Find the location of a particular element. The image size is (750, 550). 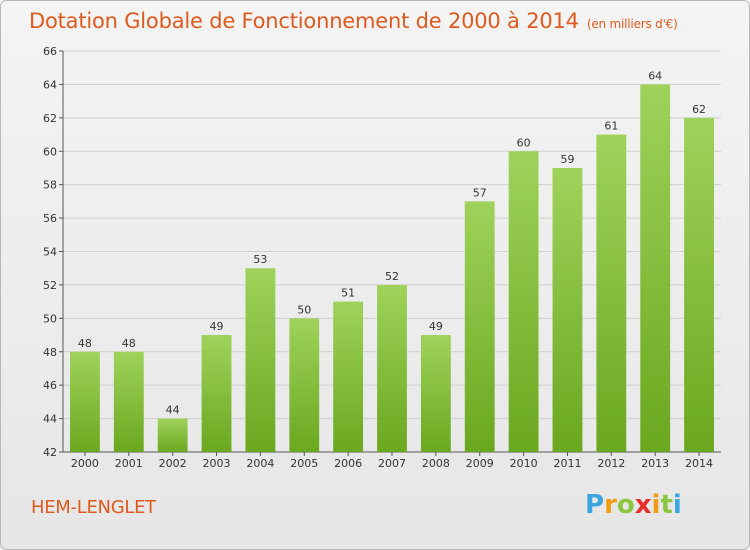

commune-name: HEM-LENGLET is located at coordinates (93, 507).